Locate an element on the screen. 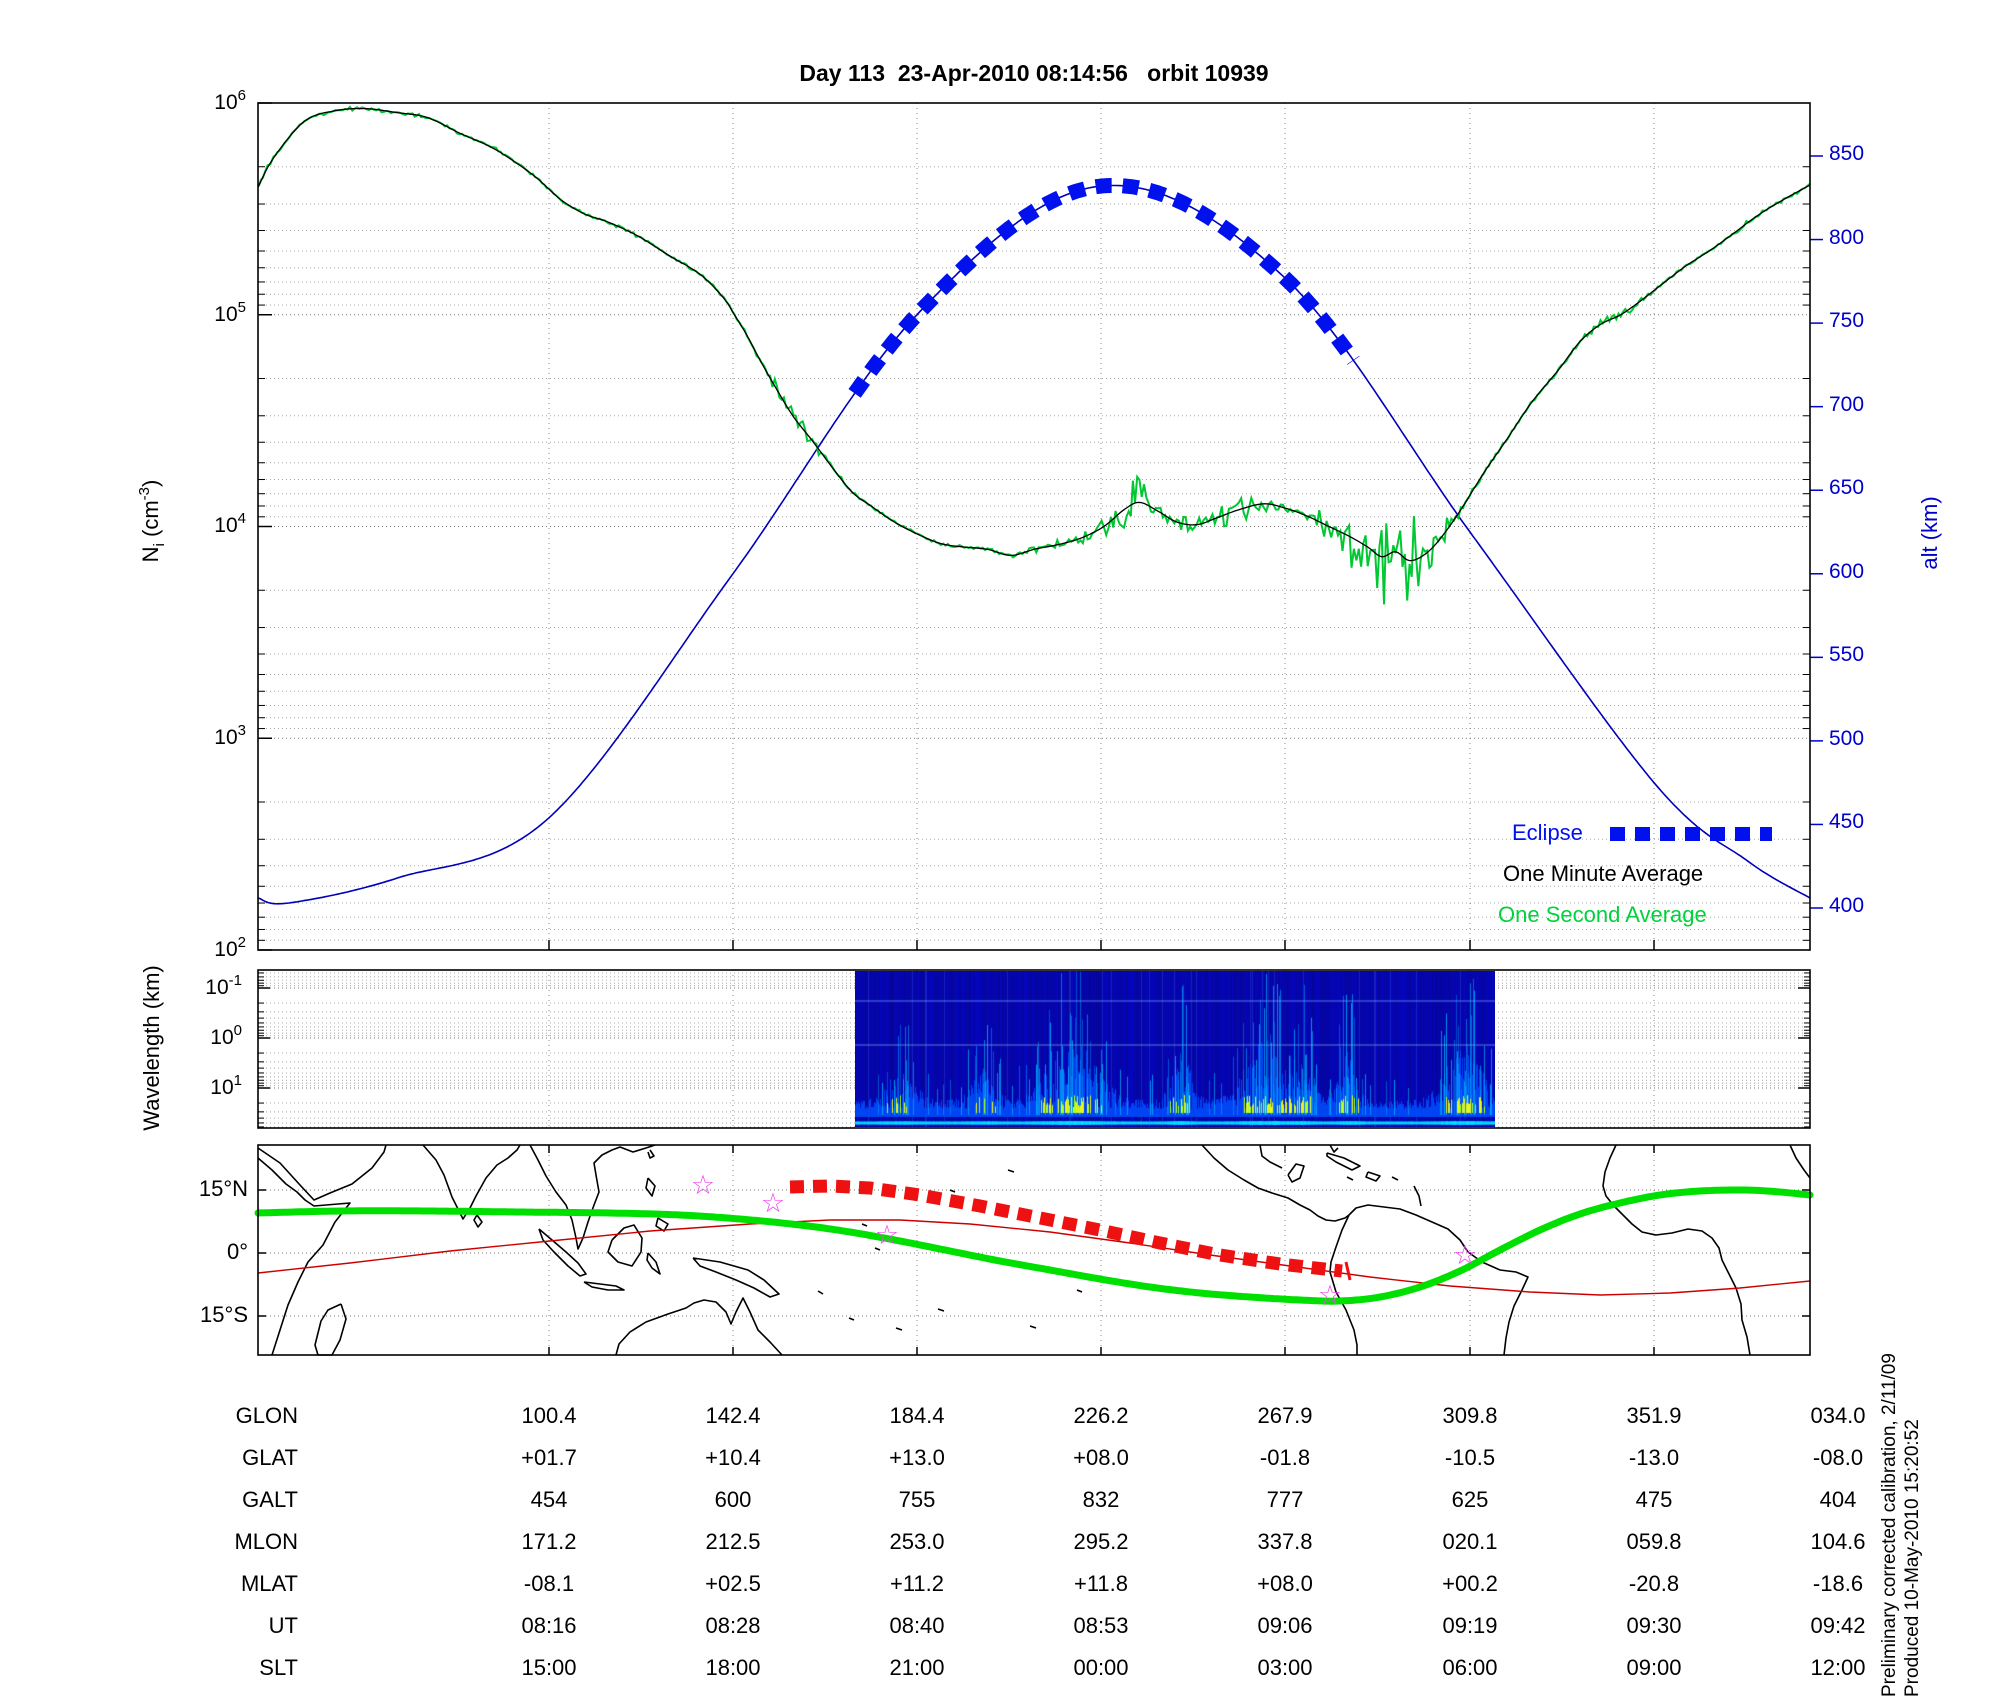  ground-track-line is located at coordinates (1034, 1245).